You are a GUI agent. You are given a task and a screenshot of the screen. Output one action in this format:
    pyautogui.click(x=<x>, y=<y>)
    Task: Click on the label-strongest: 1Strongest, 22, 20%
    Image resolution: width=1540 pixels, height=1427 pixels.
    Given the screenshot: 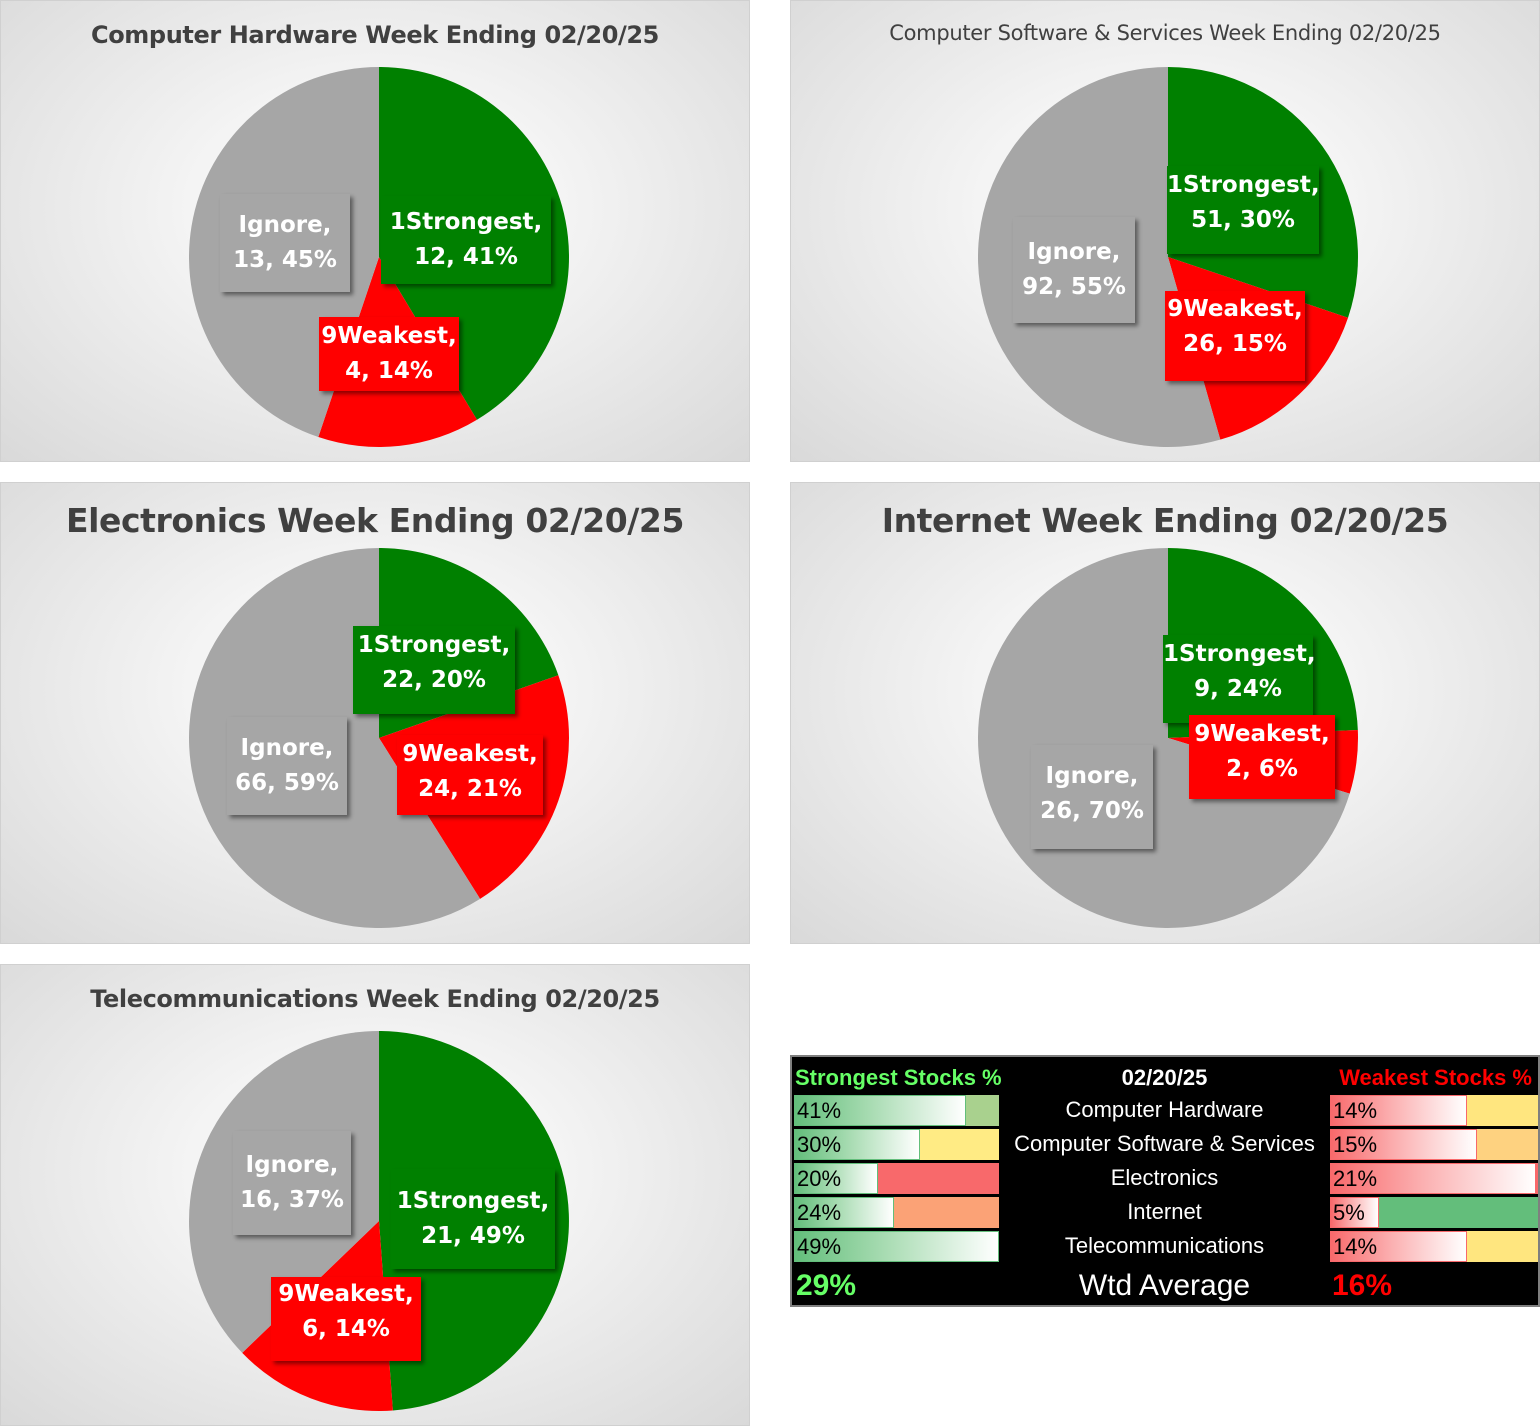 What is the action you would take?
    pyautogui.click(x=434, y=670)
    